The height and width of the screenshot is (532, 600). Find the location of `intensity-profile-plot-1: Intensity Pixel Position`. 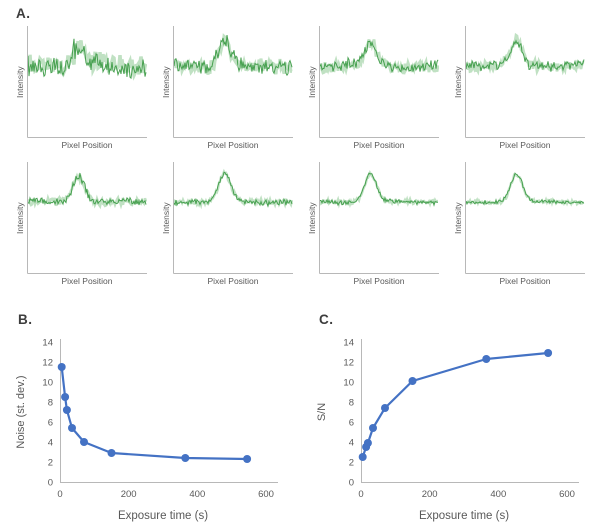

intensity-profile-plot-1: Intensity Pixel Position is located at coordinates (81, 88).